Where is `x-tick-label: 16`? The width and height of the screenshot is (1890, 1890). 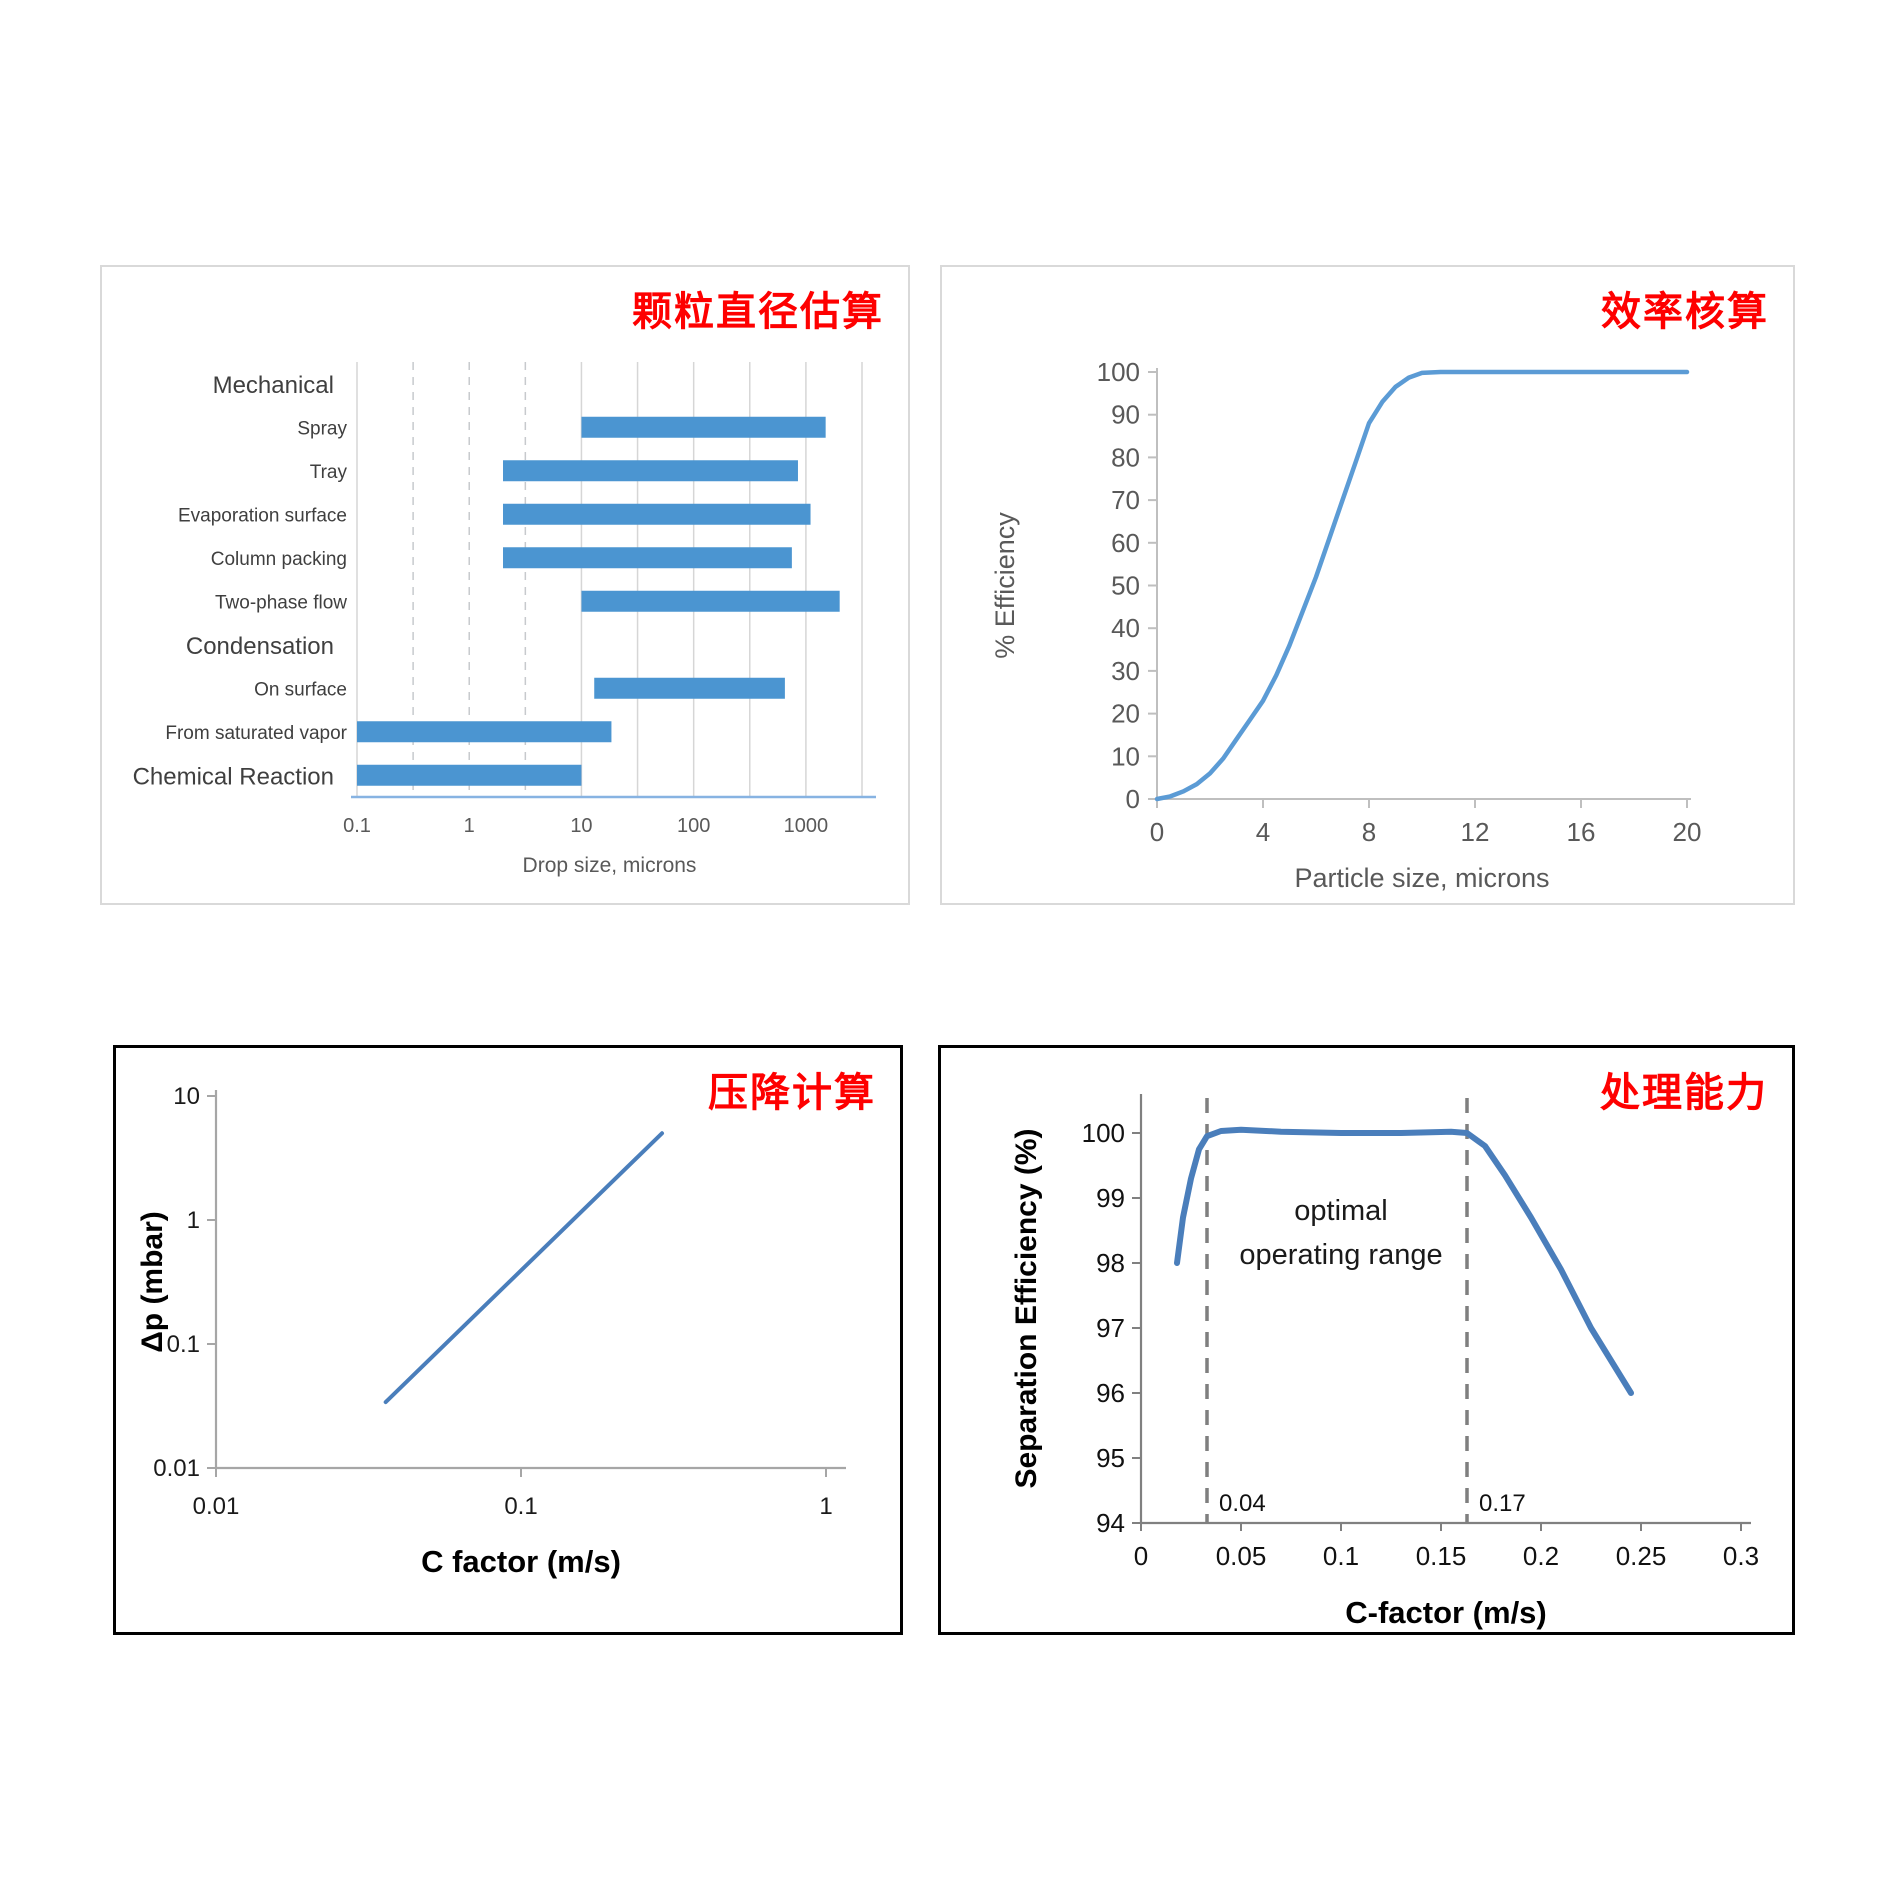
x-tick-label: 16 is located at coordinates (1581, 832).